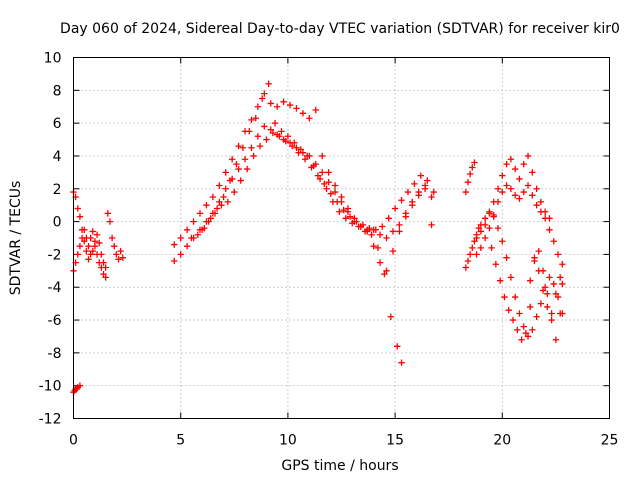 This screenshot has width=640, height=480. What do you see at coordinates (57, 223) in the screenshot?
I see `y-tick-label: 0` at bounding box center [57, 223].